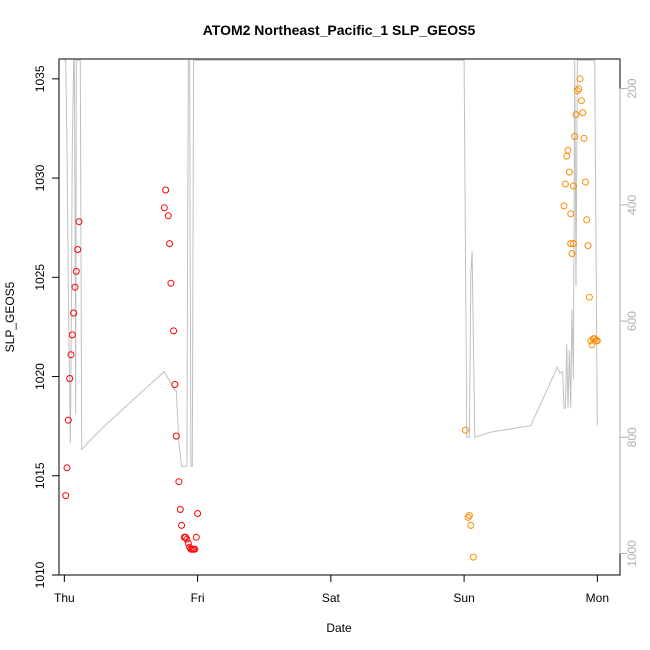 This screenshot has height=650, width=650. Describe the element at coordinates (40, 277) in the screenshot. I see `y-tick-label: 1025` at that location.